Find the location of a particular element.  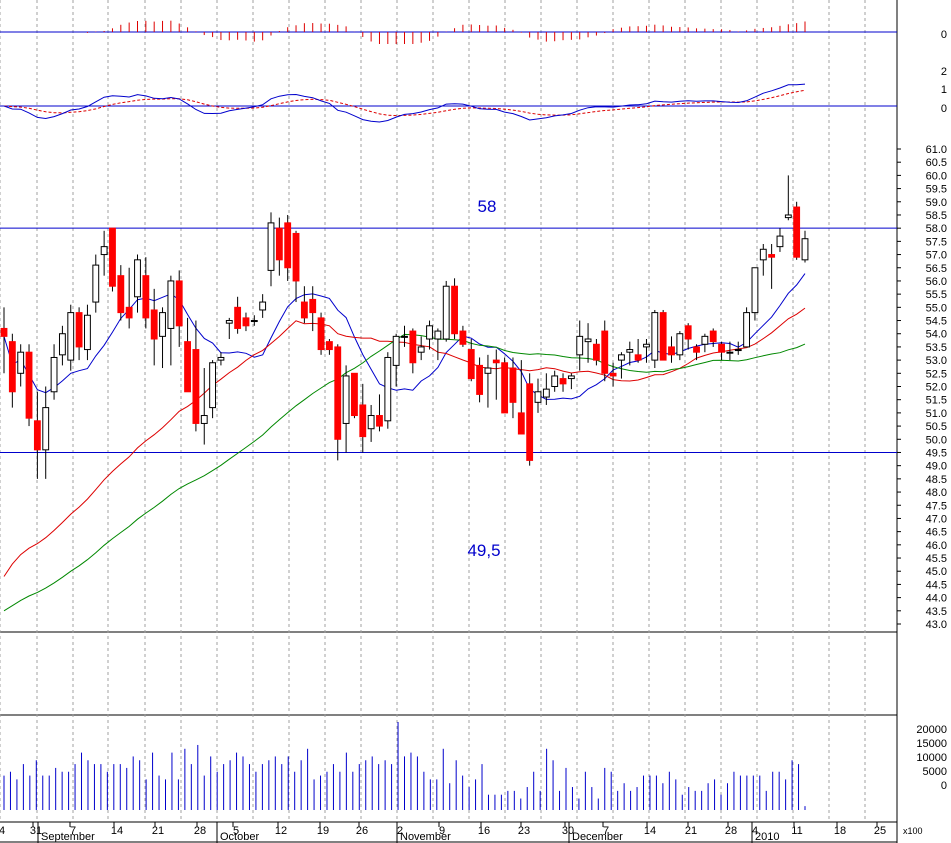

date-tick-label: 19 is located at coordinates (323, 831).